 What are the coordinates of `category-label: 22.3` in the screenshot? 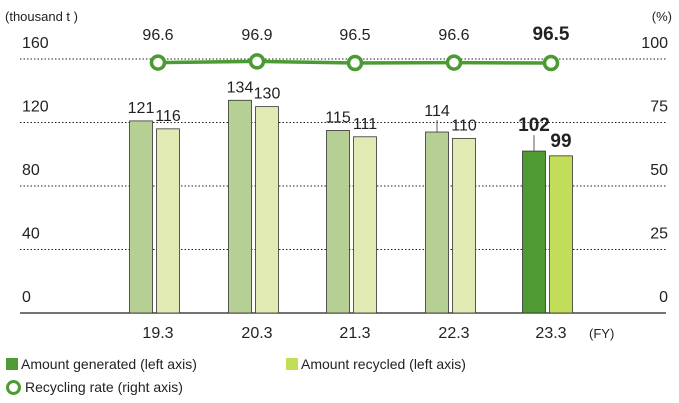 It's located at (453, 333).